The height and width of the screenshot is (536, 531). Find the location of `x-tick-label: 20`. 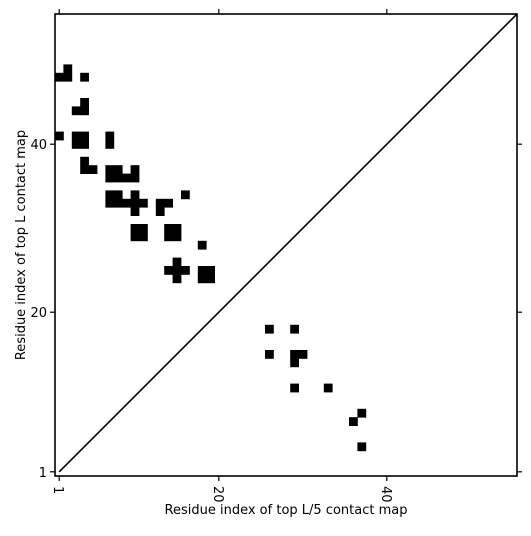

x-tick-label: 20 is located at coordinates (217, 494).